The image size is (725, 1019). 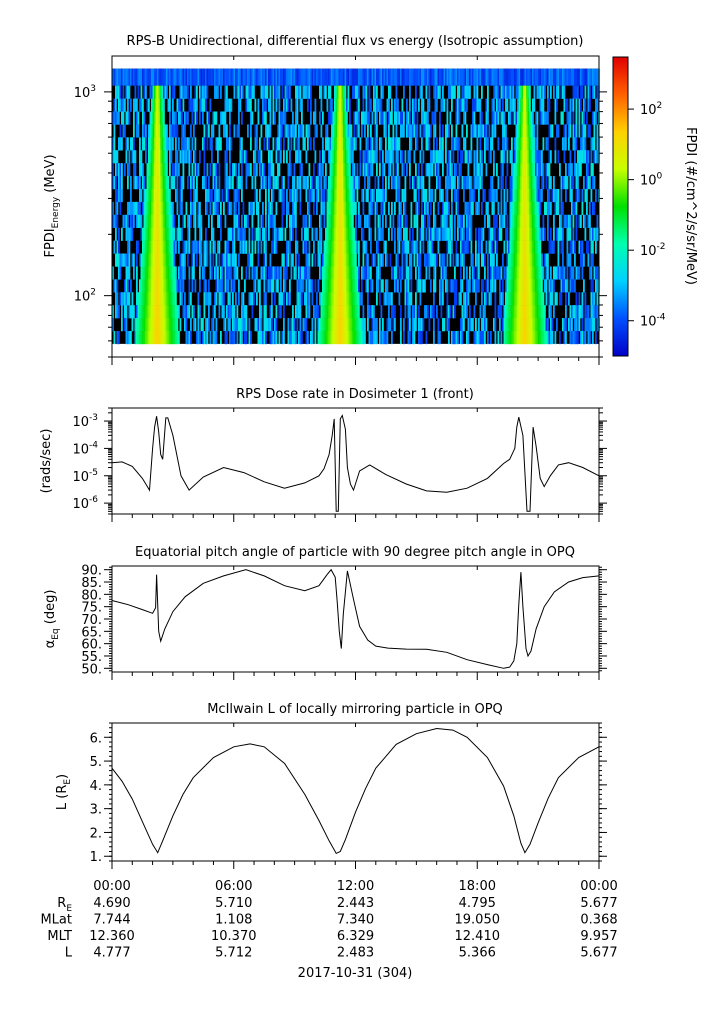 I want to click on pitch-y-ticks: 90.85.80.75.70.65.60.55.50., so click(x=344, y=620).